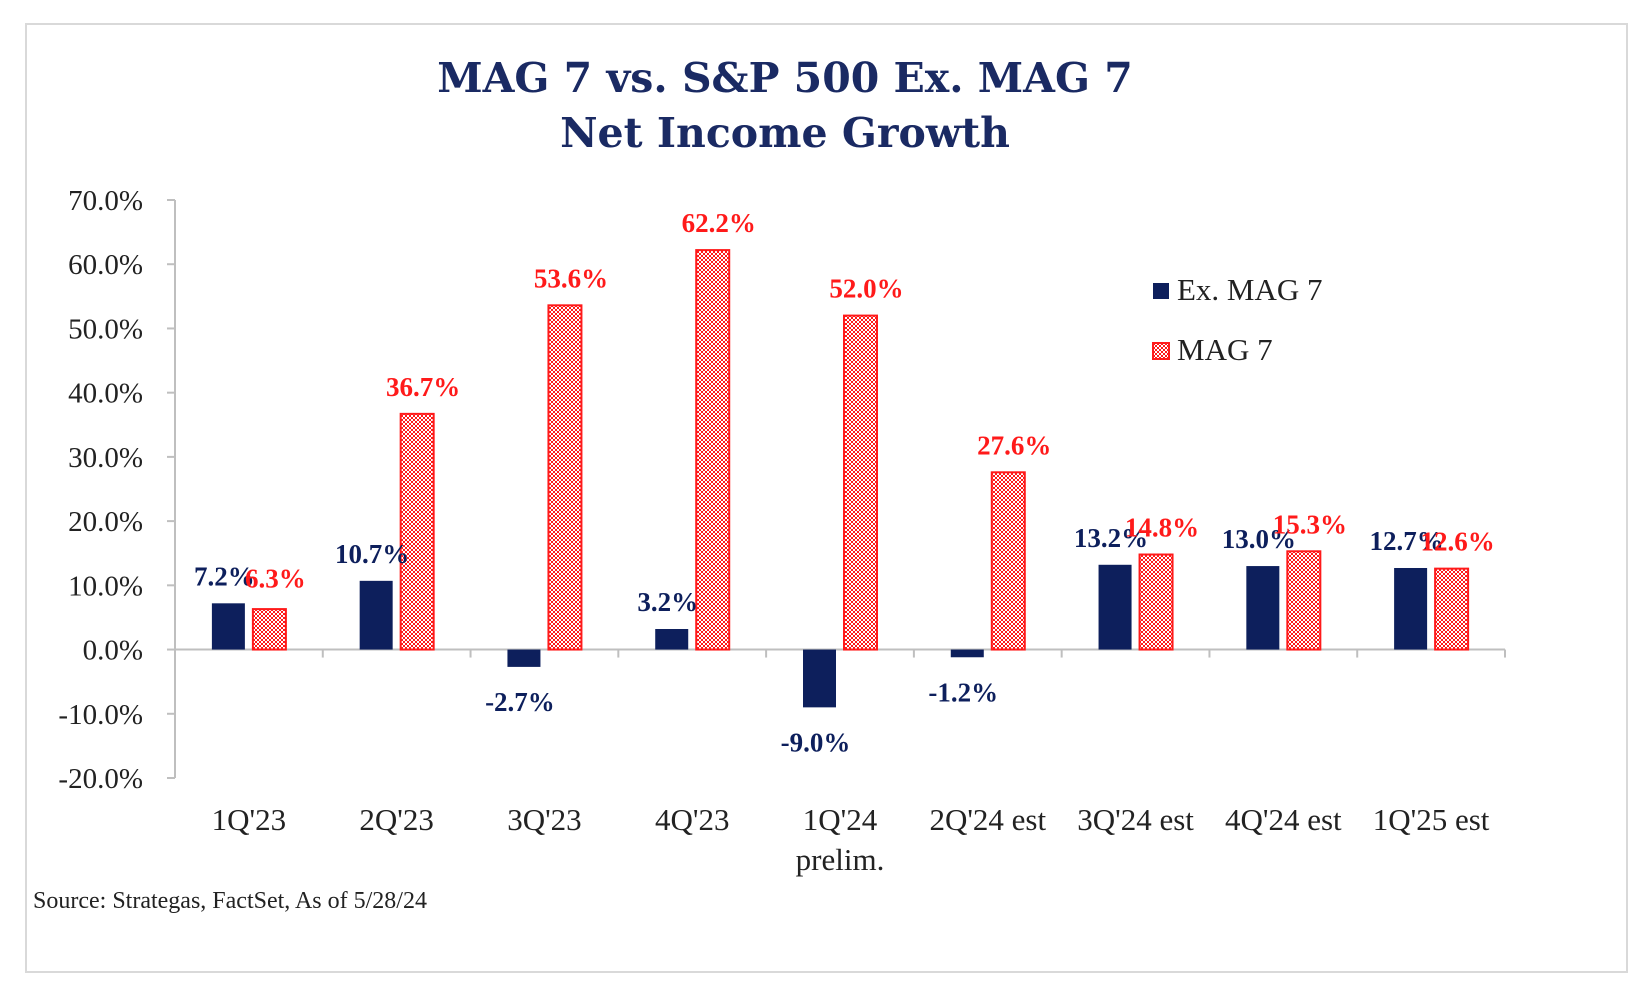 Image resolution: width=1652 pixels, height=994 pixels. Describe the element at coordinates (785, 78) in the screenshot. I see `chart-title-line-1: MAG 7 vs. S&P 500 Ex. MAG 7` at that location.